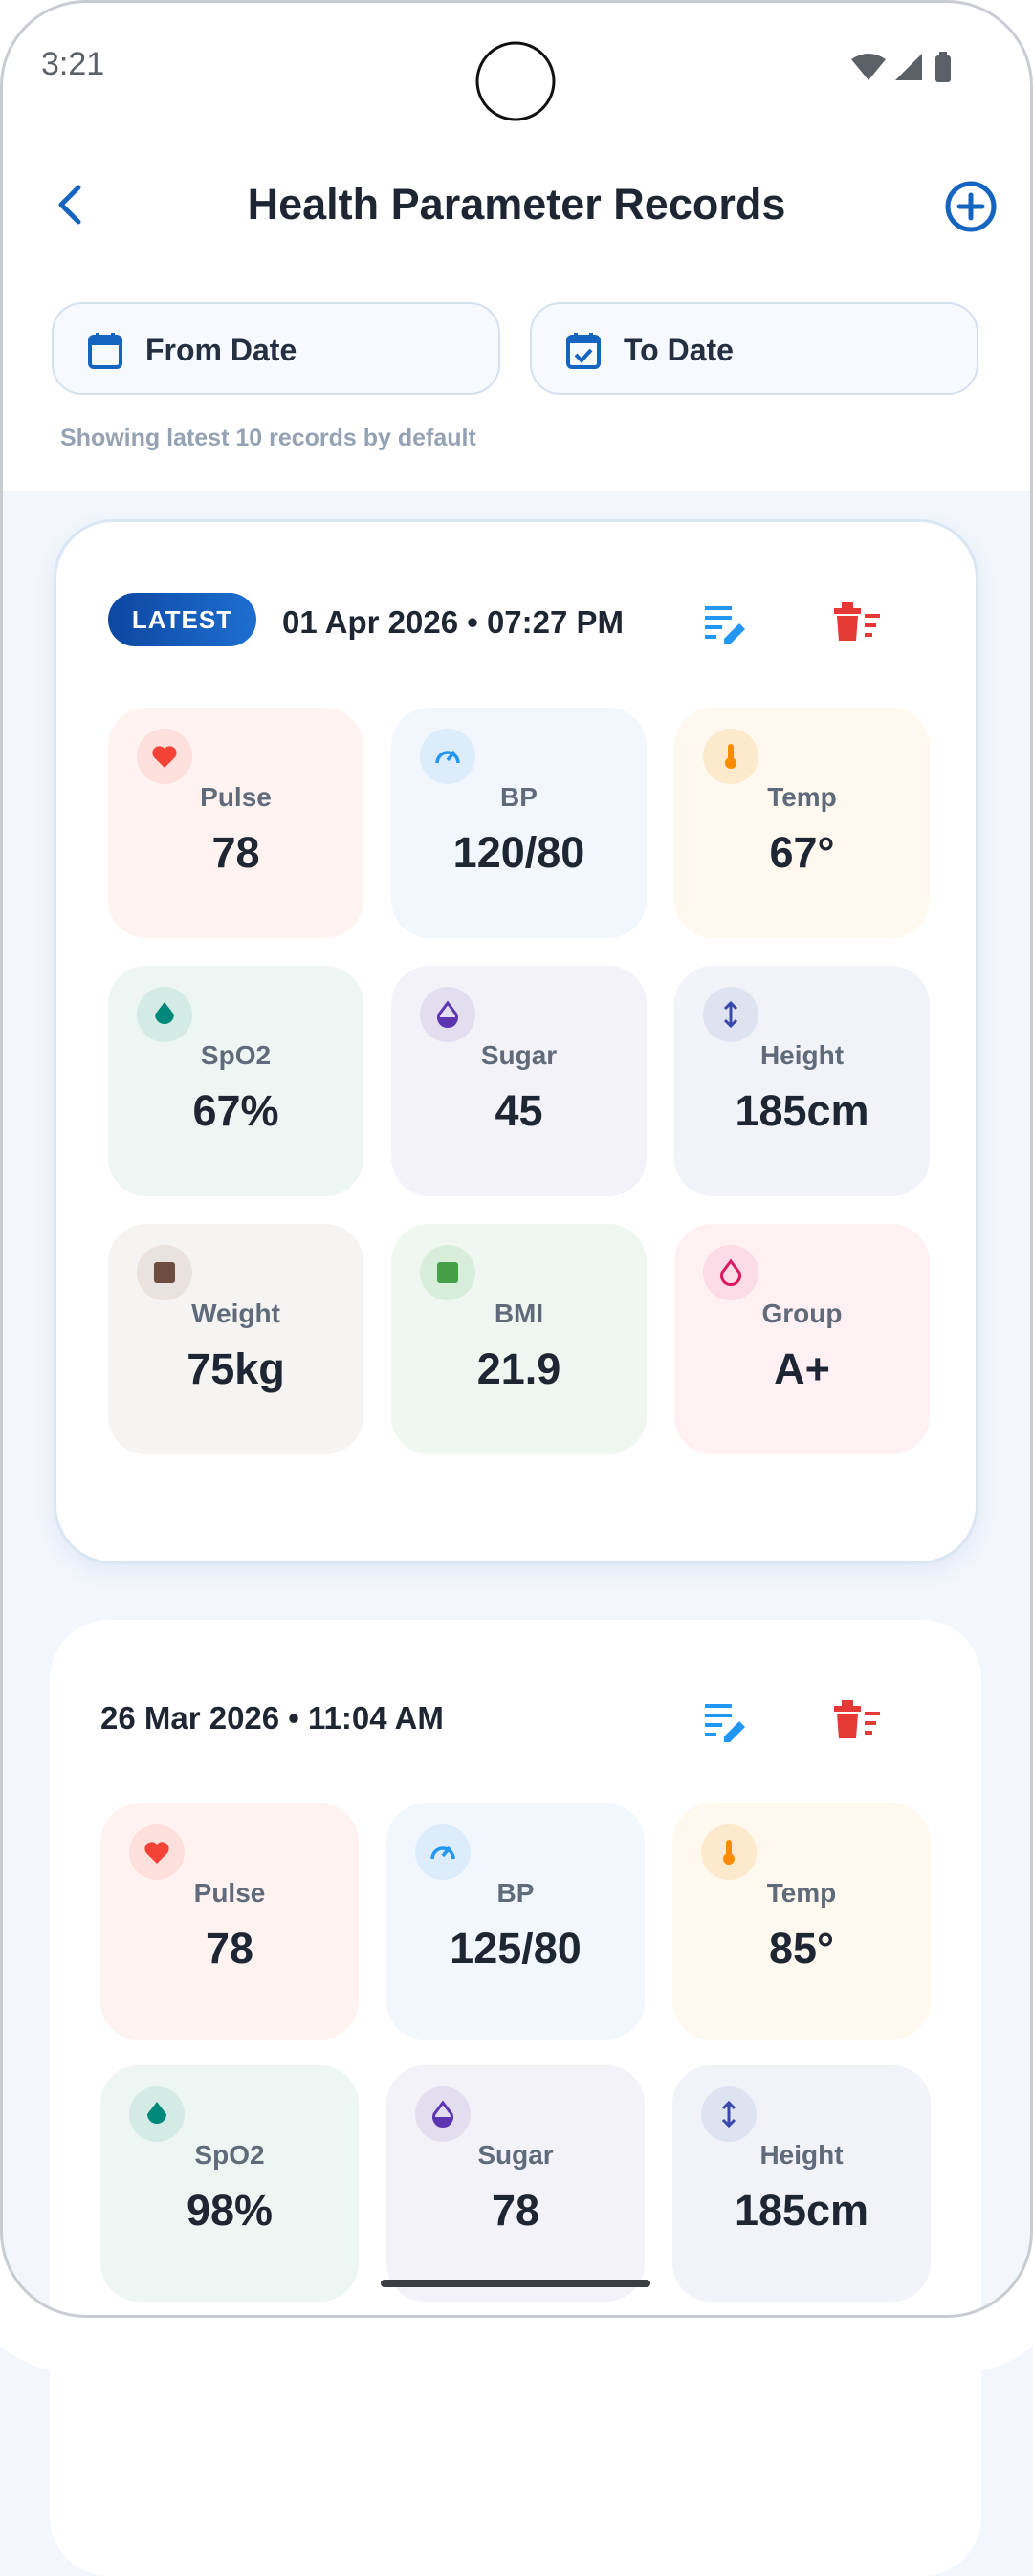 This screenshot has width=1033, height=2576. Describe the element at coordinates (515, 2183) in the screenshot. I see `metric-tile: Sugar 78` at that location.